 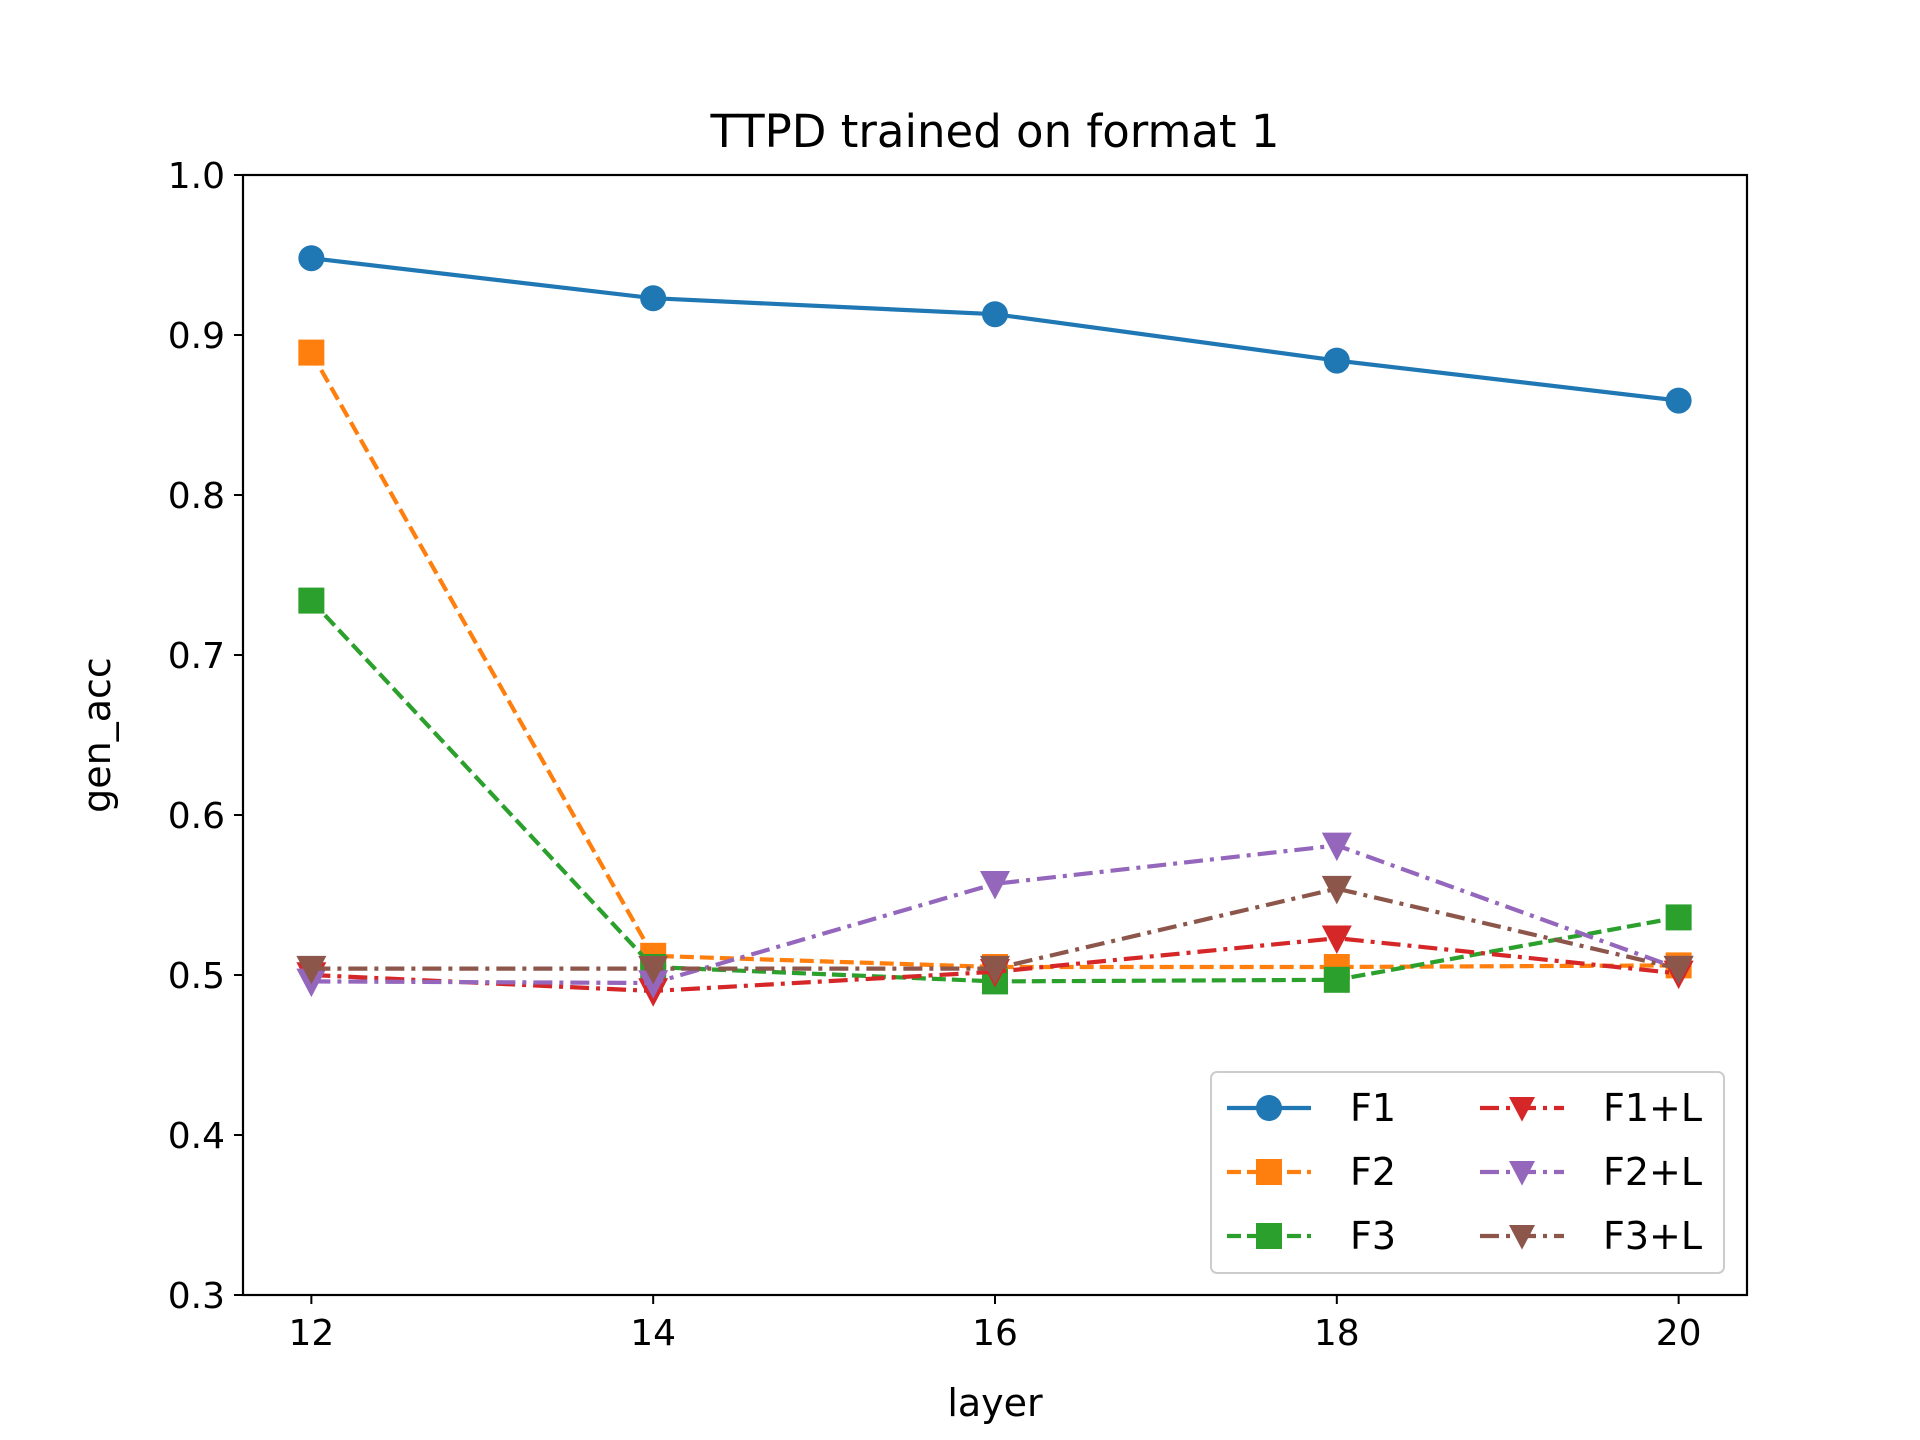 What do you see at coordinates (196, 176) in the screenshot?
I see `y-tick-label: 1.0` at bounding box center [196, 176].